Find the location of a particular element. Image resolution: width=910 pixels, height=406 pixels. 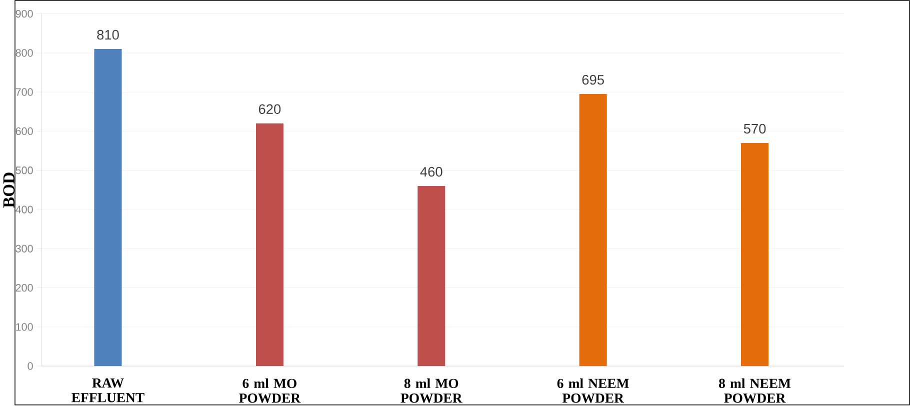

y-tick-label: 900 is located at coordinates (24, 14).